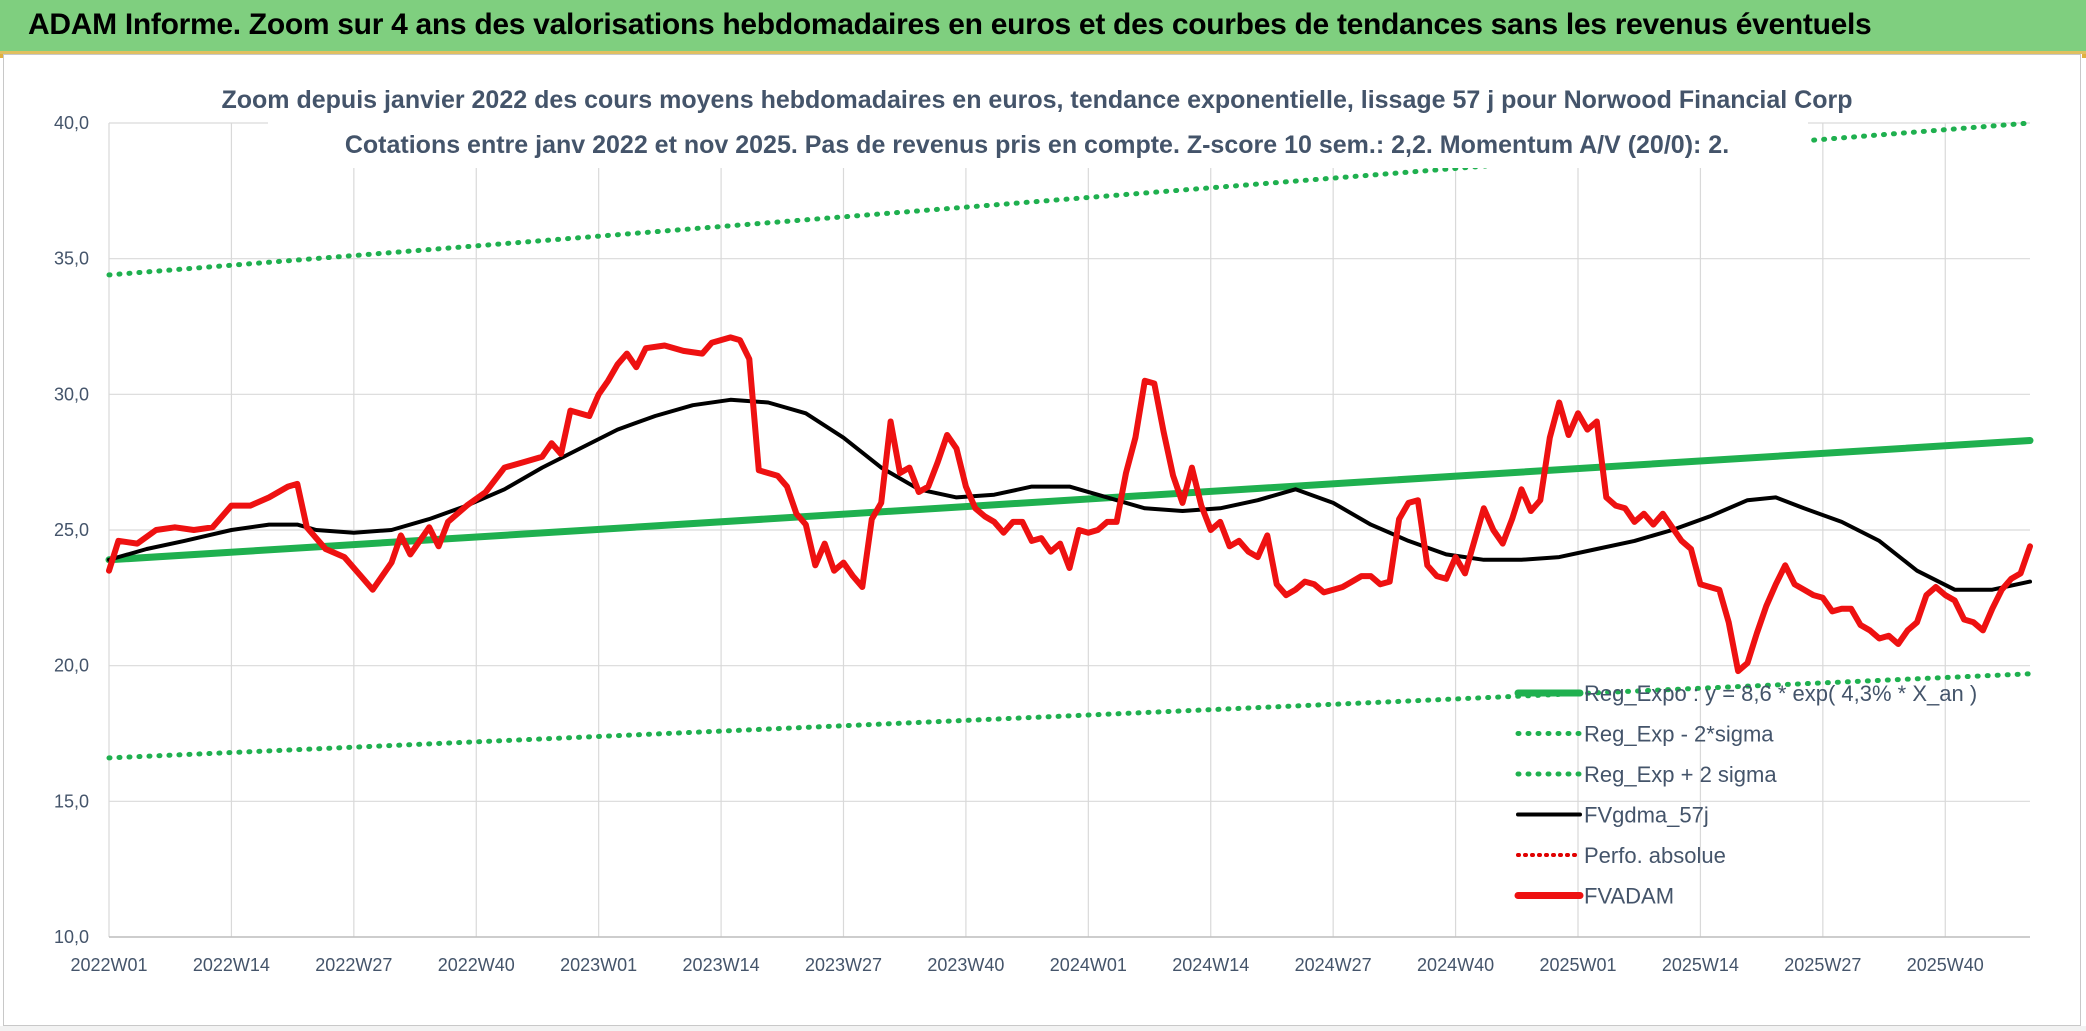  I want to click on y-tick-labels: 10,0 15,0 20,0 25,0 30,0 35,0 40,0, so click(71, 530).